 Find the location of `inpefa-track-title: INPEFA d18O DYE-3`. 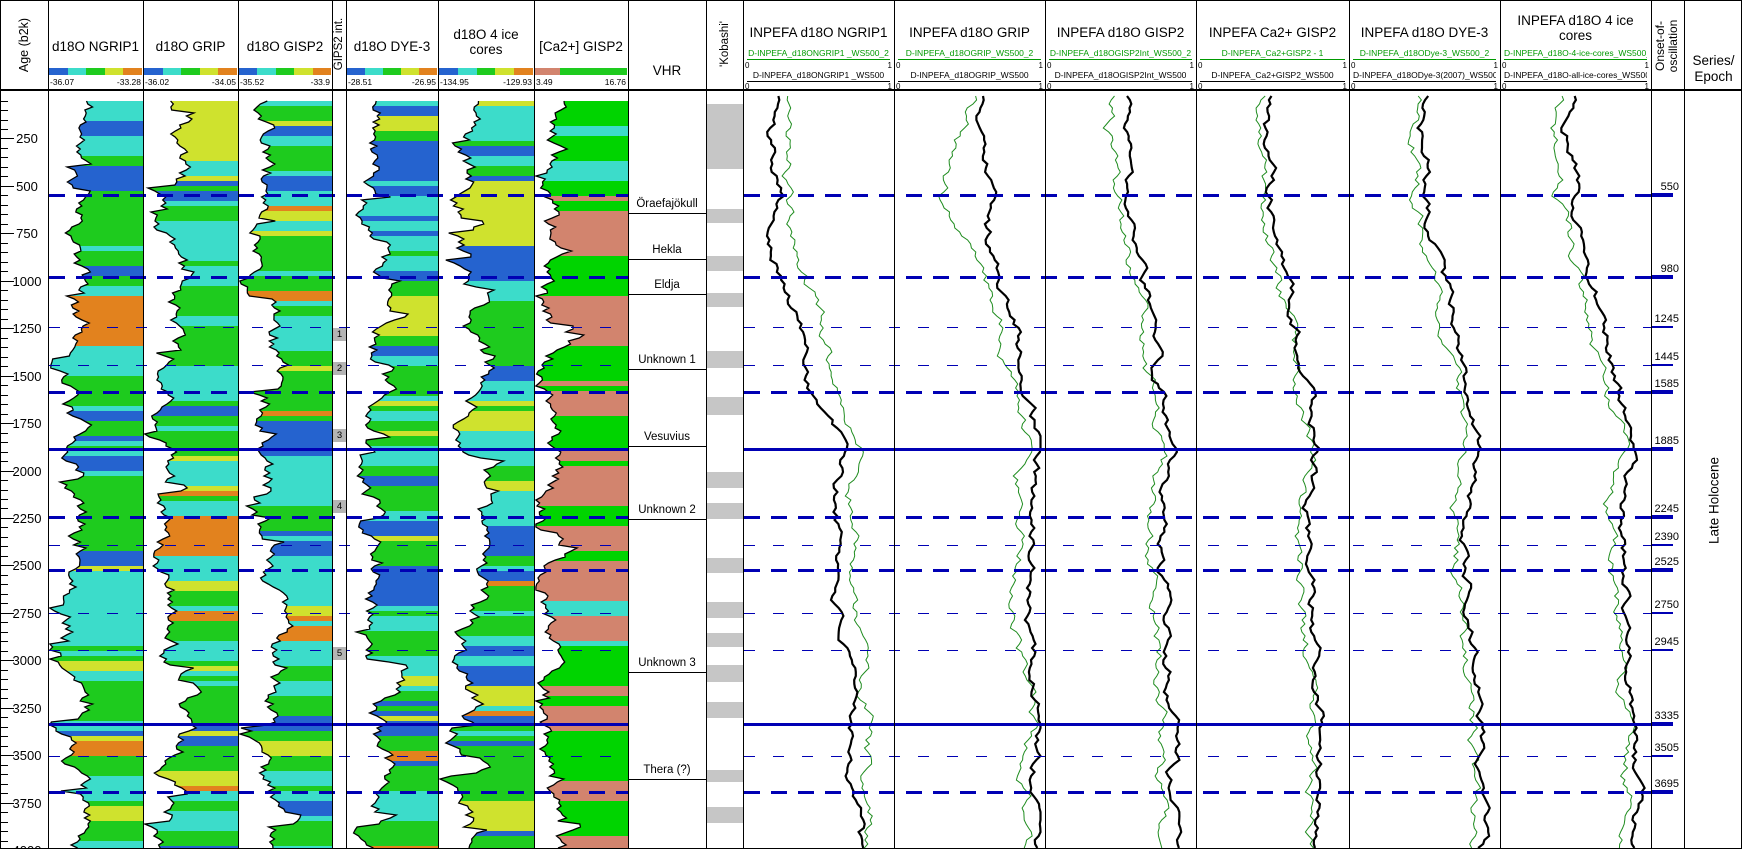

inpefa-track-title: INPEFA d18O DYE-3 is located at coordinates (1424, 32).